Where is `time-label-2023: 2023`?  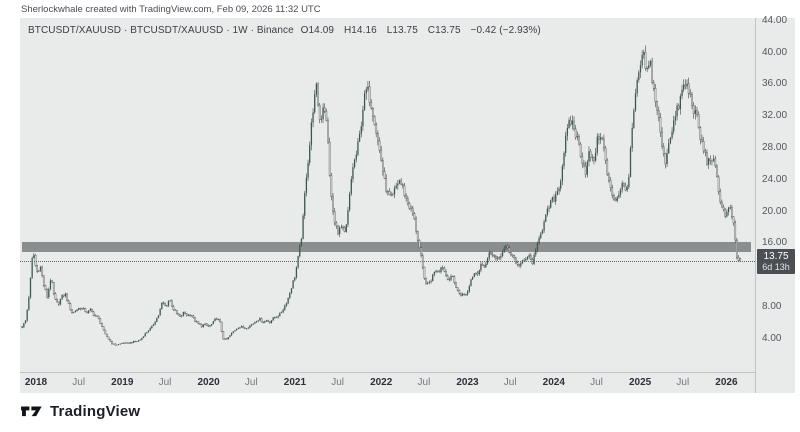 time-label-2023: 2023 is located at coordinates (467, 382).